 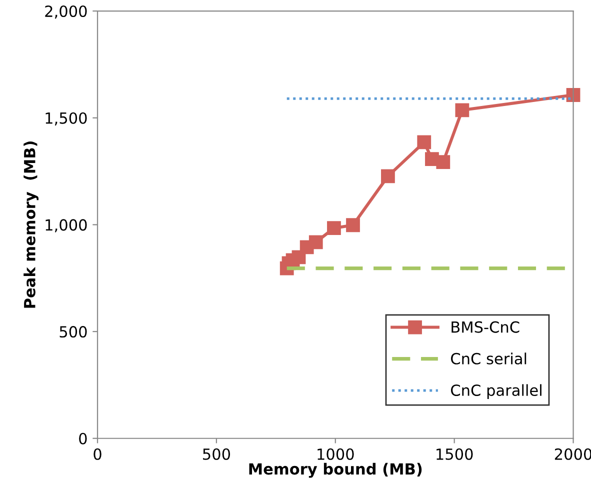 What do you see at coordinates (454, 454) in the screenshot?
I see `x-tick-label: 1500` at bounding box center [454, 454].